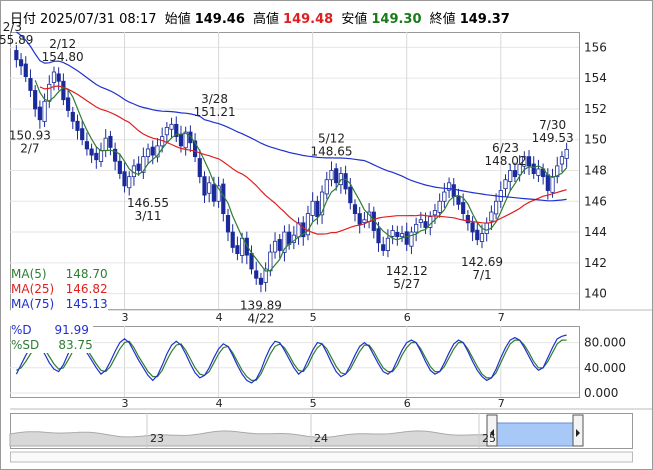 This screenshot has height=470, width=653. What do you see at coordinates (321, 457) in the screenshot?
I see `navigator-scrollbar` at bounding box center [321, 457].